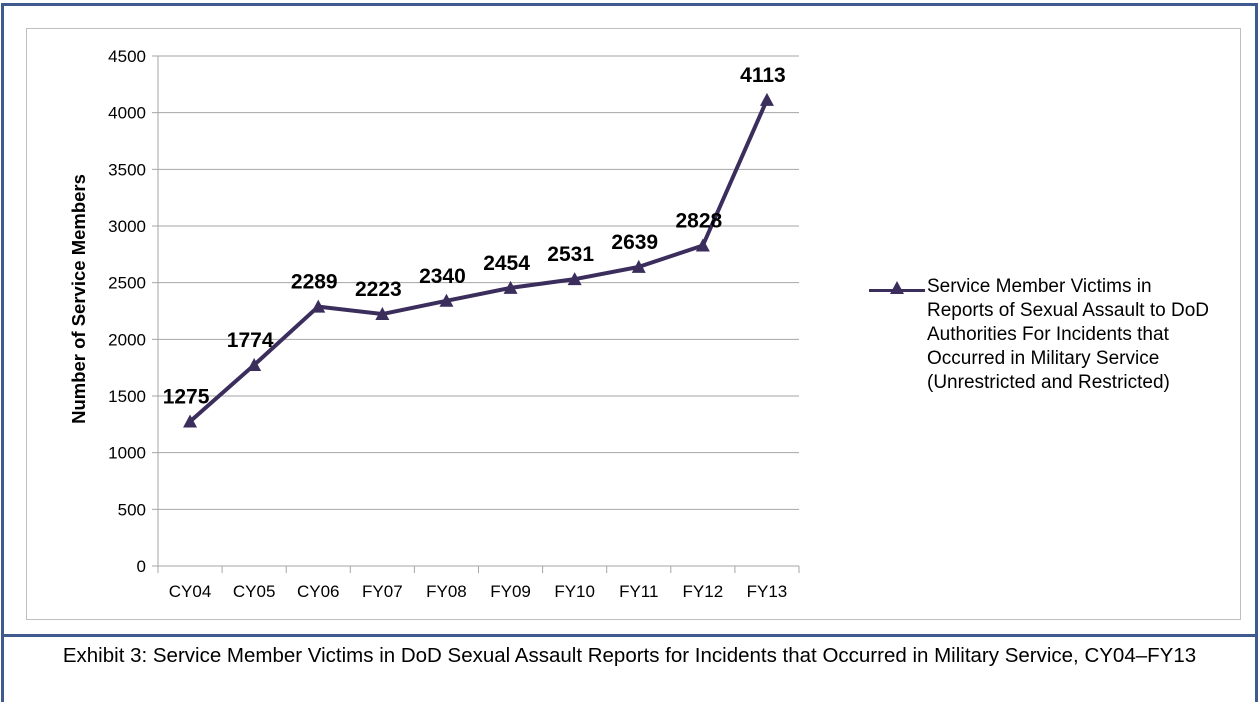 Image resolution: width=1259 pixels, height=702 pixels. I want to click on data-label: 4113, so click(763, 75).